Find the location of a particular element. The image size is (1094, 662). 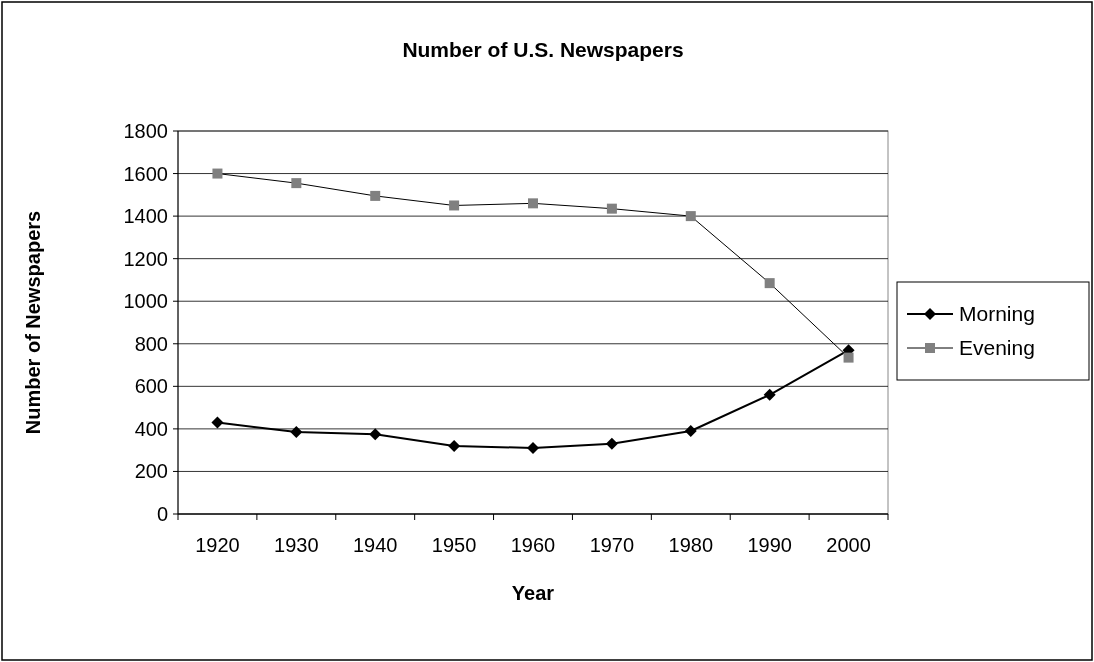

y-tick-label: 1200 is located at coordinates (145, 258).